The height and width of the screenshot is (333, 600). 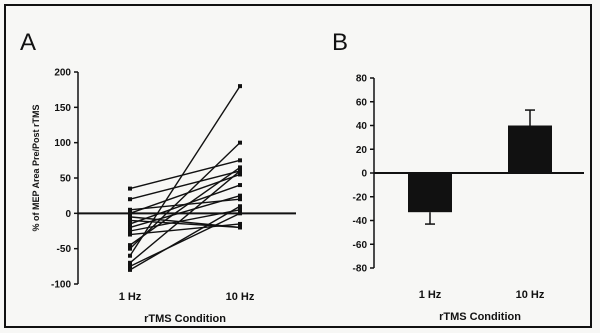 I want to click on y-tick-label: -80, so click(x=360, y=269).